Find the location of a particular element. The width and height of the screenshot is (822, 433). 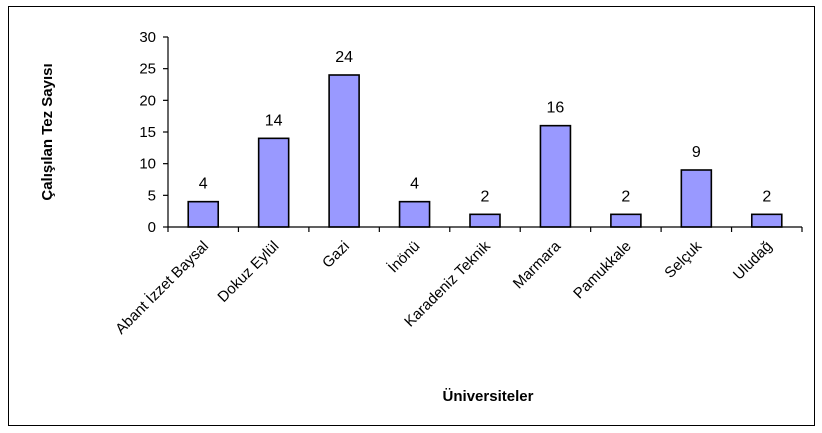

data-label-0: 4 is located at coordinates (203, 184).